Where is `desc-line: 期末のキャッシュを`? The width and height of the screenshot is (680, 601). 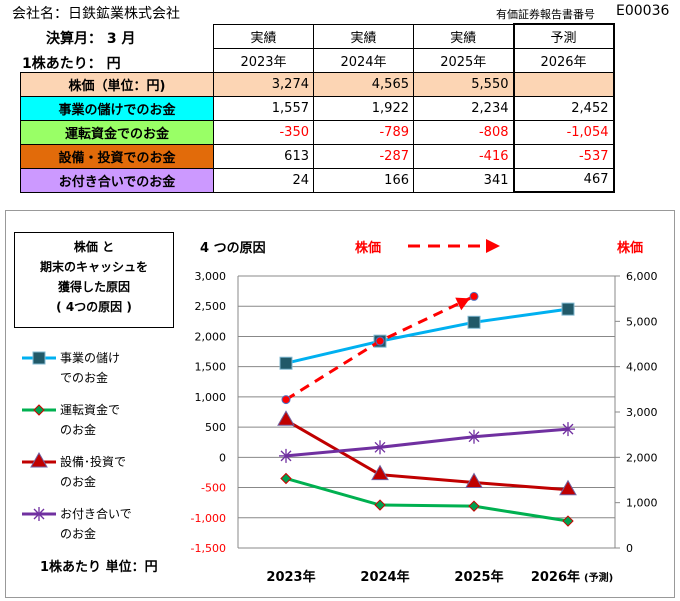
desc-line: 期末のキャッシュを is located at coordinates (93, 267).